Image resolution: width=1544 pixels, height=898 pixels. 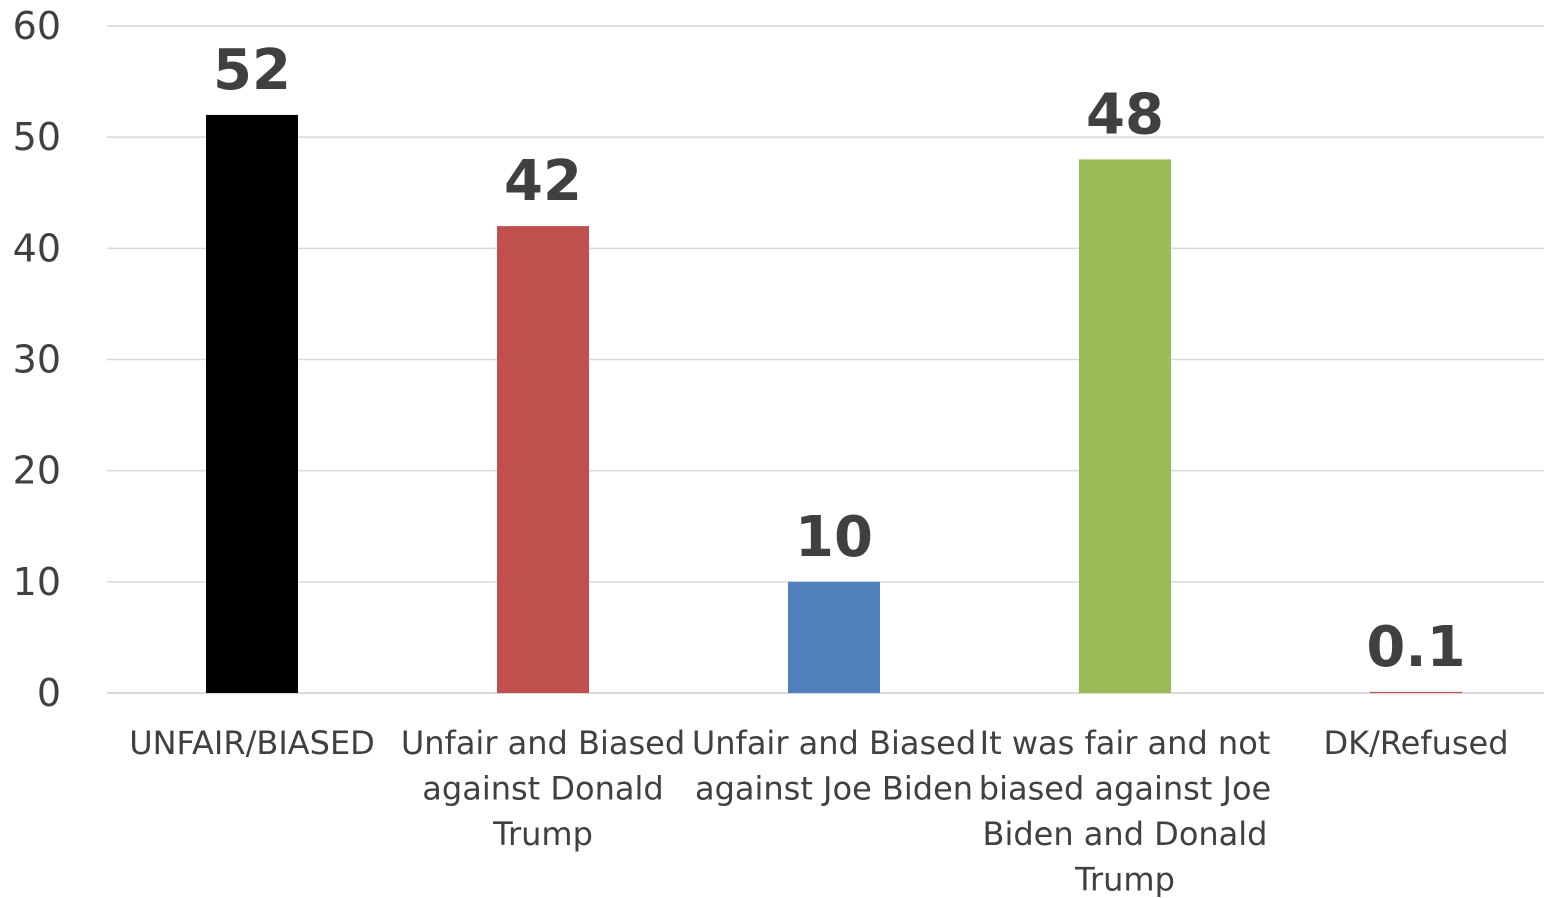 What do you see at coordinates (1125, 114) in the screenshot?
I see `data-label-3: 48` at bounding box center [1125, 114].